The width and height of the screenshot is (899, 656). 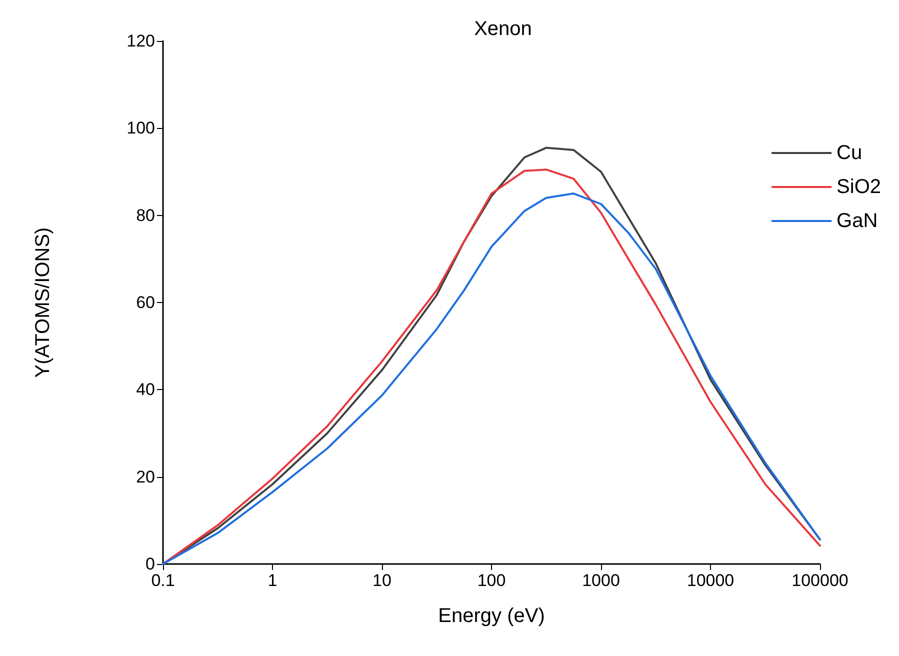 I want to click on y-tick-label: 40, so click(x=145, y=390).